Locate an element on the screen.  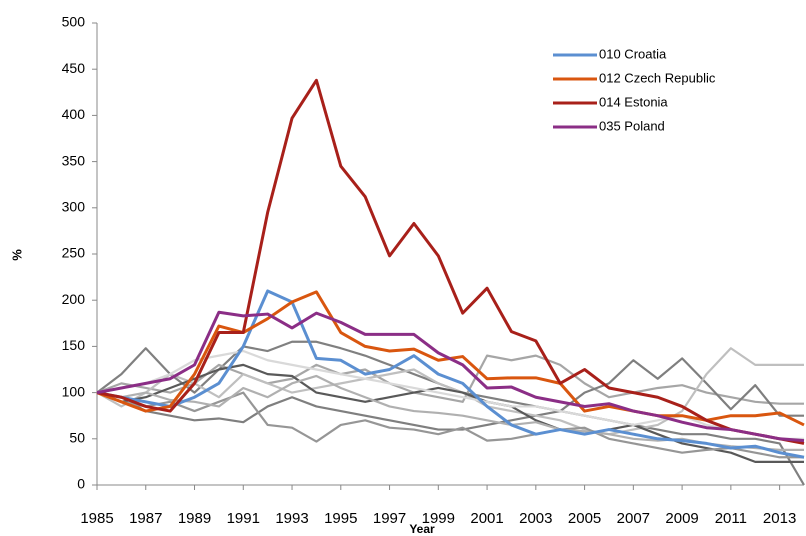
x-tick-label: 2009 is located at coordinates (681, 518).